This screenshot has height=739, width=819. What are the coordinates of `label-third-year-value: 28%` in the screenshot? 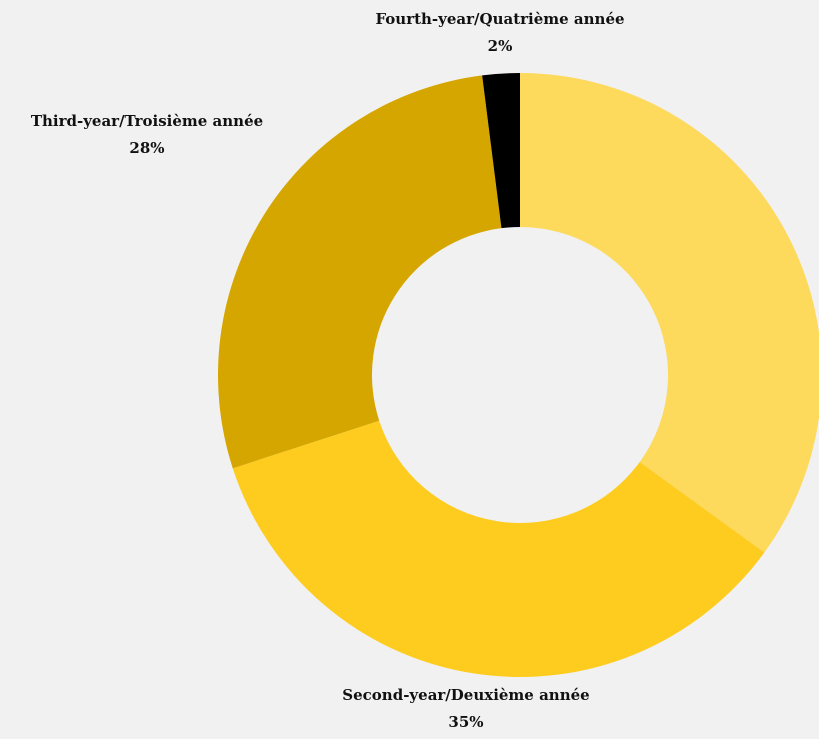 It's located at (146, 148).